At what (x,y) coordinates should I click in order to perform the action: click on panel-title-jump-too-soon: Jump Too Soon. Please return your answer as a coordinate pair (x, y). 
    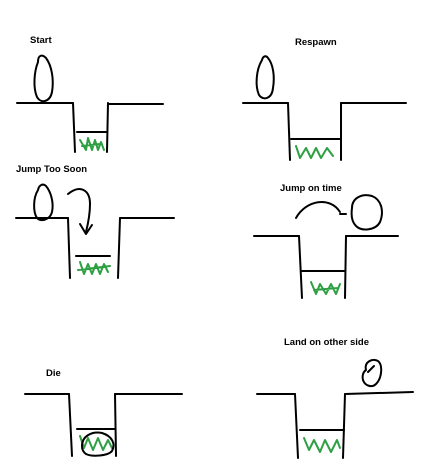
    Looking at the image, I should click on (51, 169).